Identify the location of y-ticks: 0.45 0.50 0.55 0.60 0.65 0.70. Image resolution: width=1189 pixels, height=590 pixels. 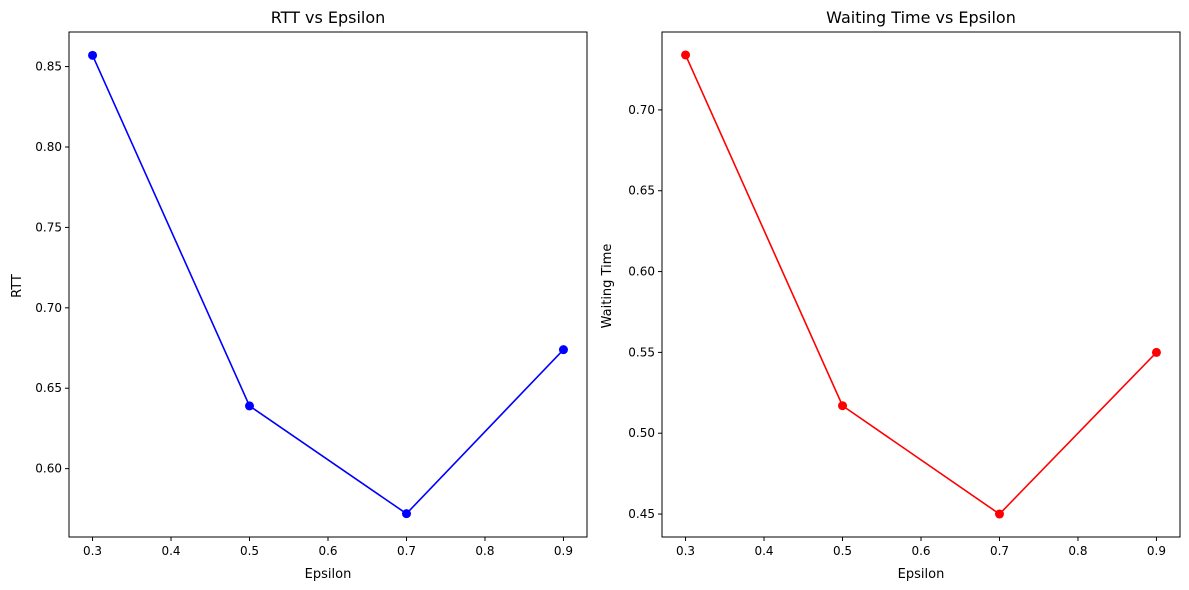
(645, 312).